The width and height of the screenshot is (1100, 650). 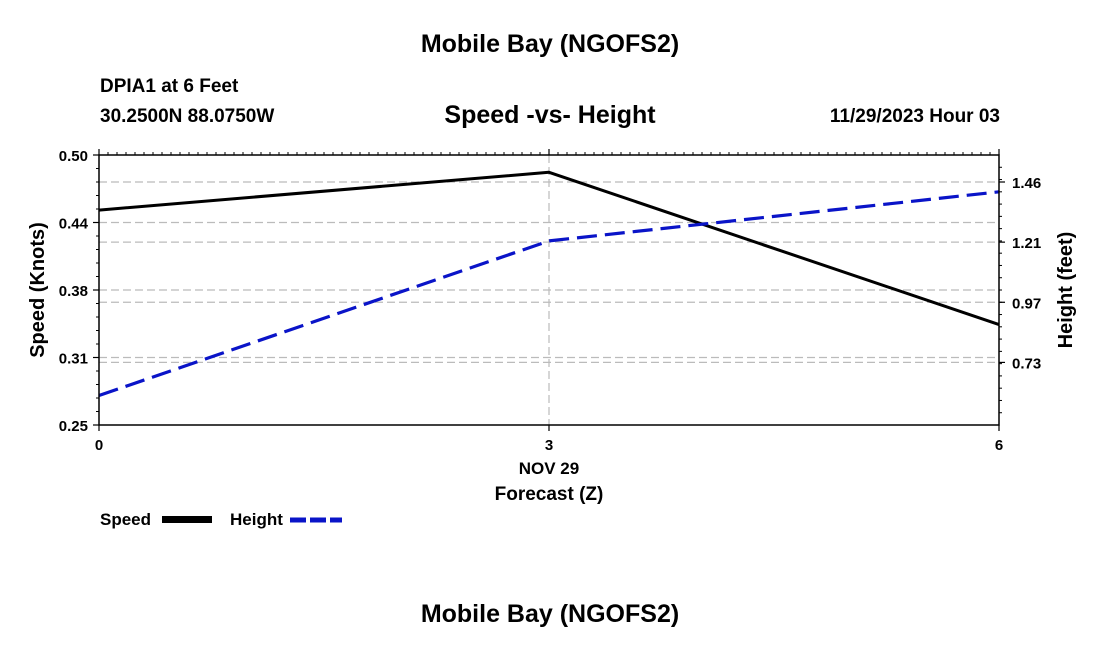 What do you see at coordinates (38, 290) in the screenshot?
I see `y-left-axis-title: Speed (Knots)` at bounding box center [38, 290].